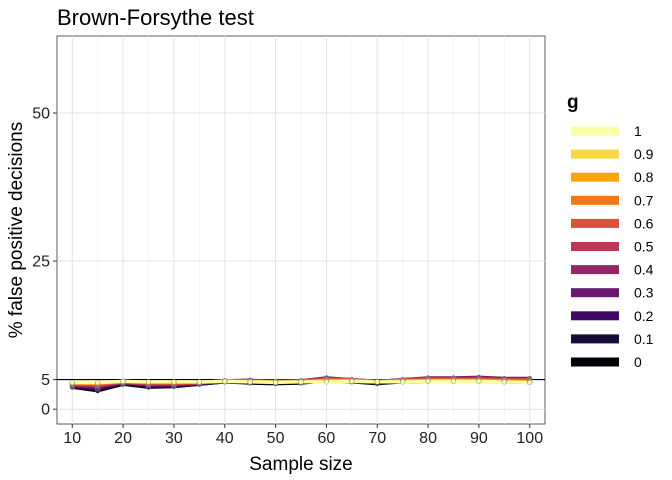 This screenshot has width=672, height=480. What do you see at coordinates (595, 339) in the screenshot?
I see `legend-key-0.1` at bounding box center [595, 339].